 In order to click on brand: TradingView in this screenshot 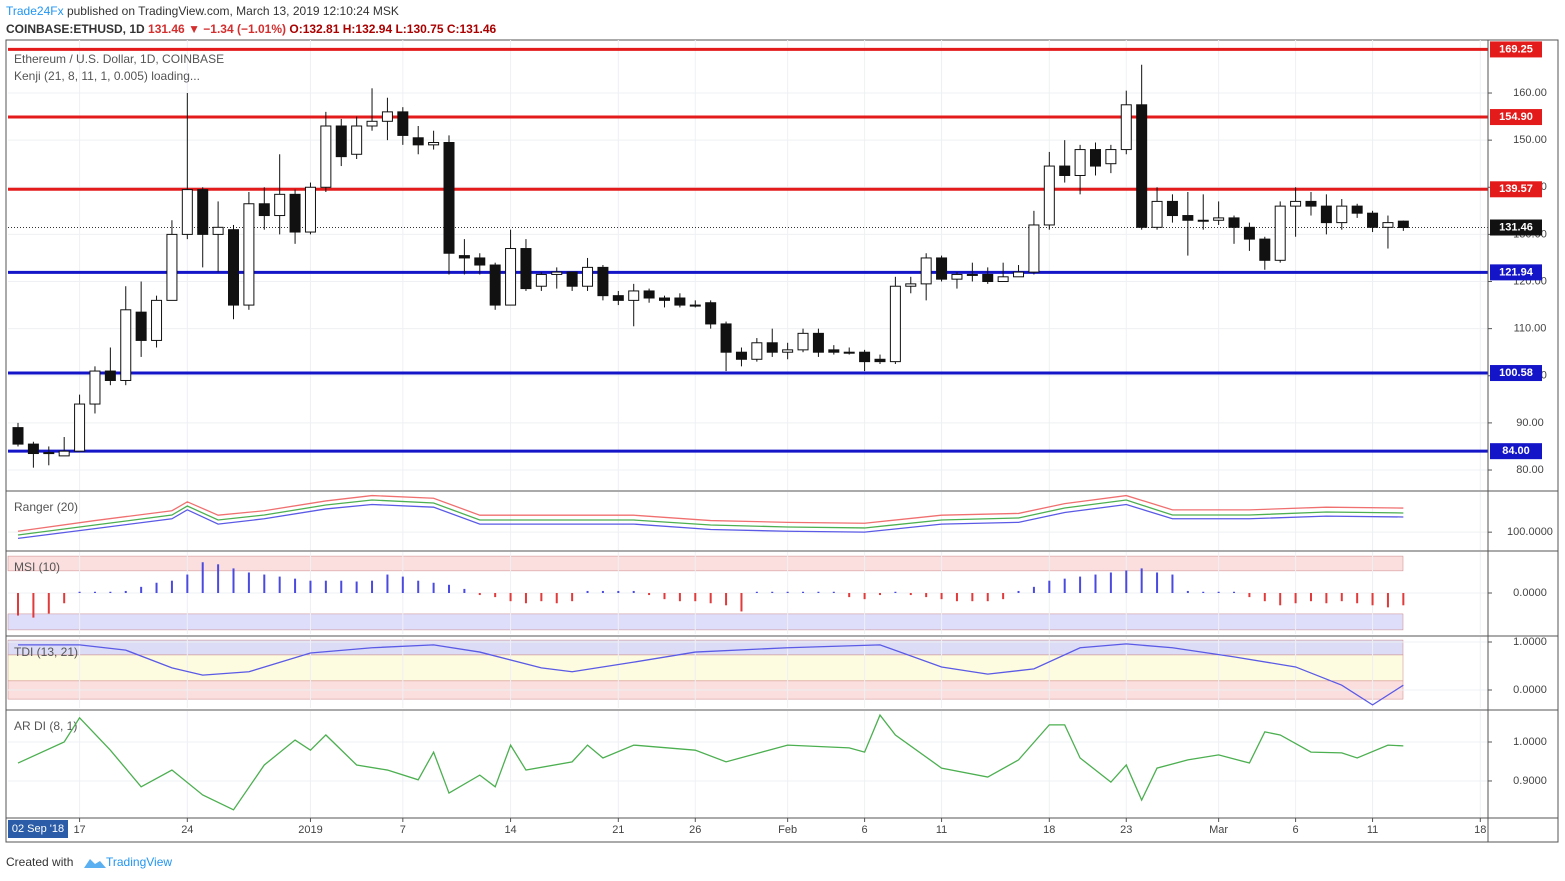, I will do `click(139, 862)`.